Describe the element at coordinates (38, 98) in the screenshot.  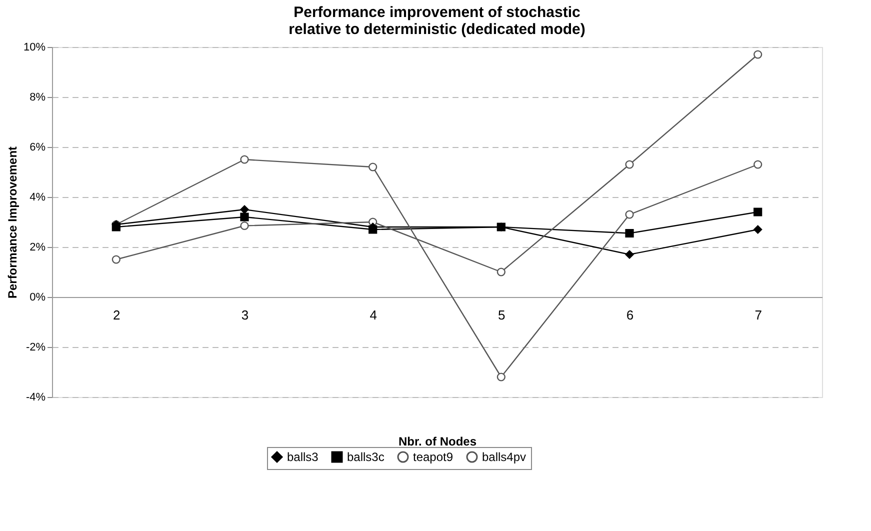
I see `y-tick-label: 8%` at that location.